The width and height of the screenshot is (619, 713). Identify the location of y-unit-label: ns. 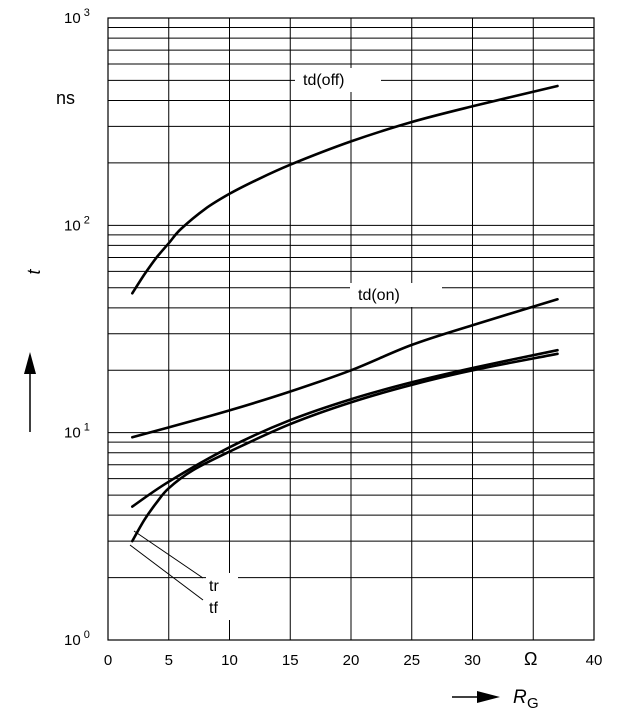
(65, 98).